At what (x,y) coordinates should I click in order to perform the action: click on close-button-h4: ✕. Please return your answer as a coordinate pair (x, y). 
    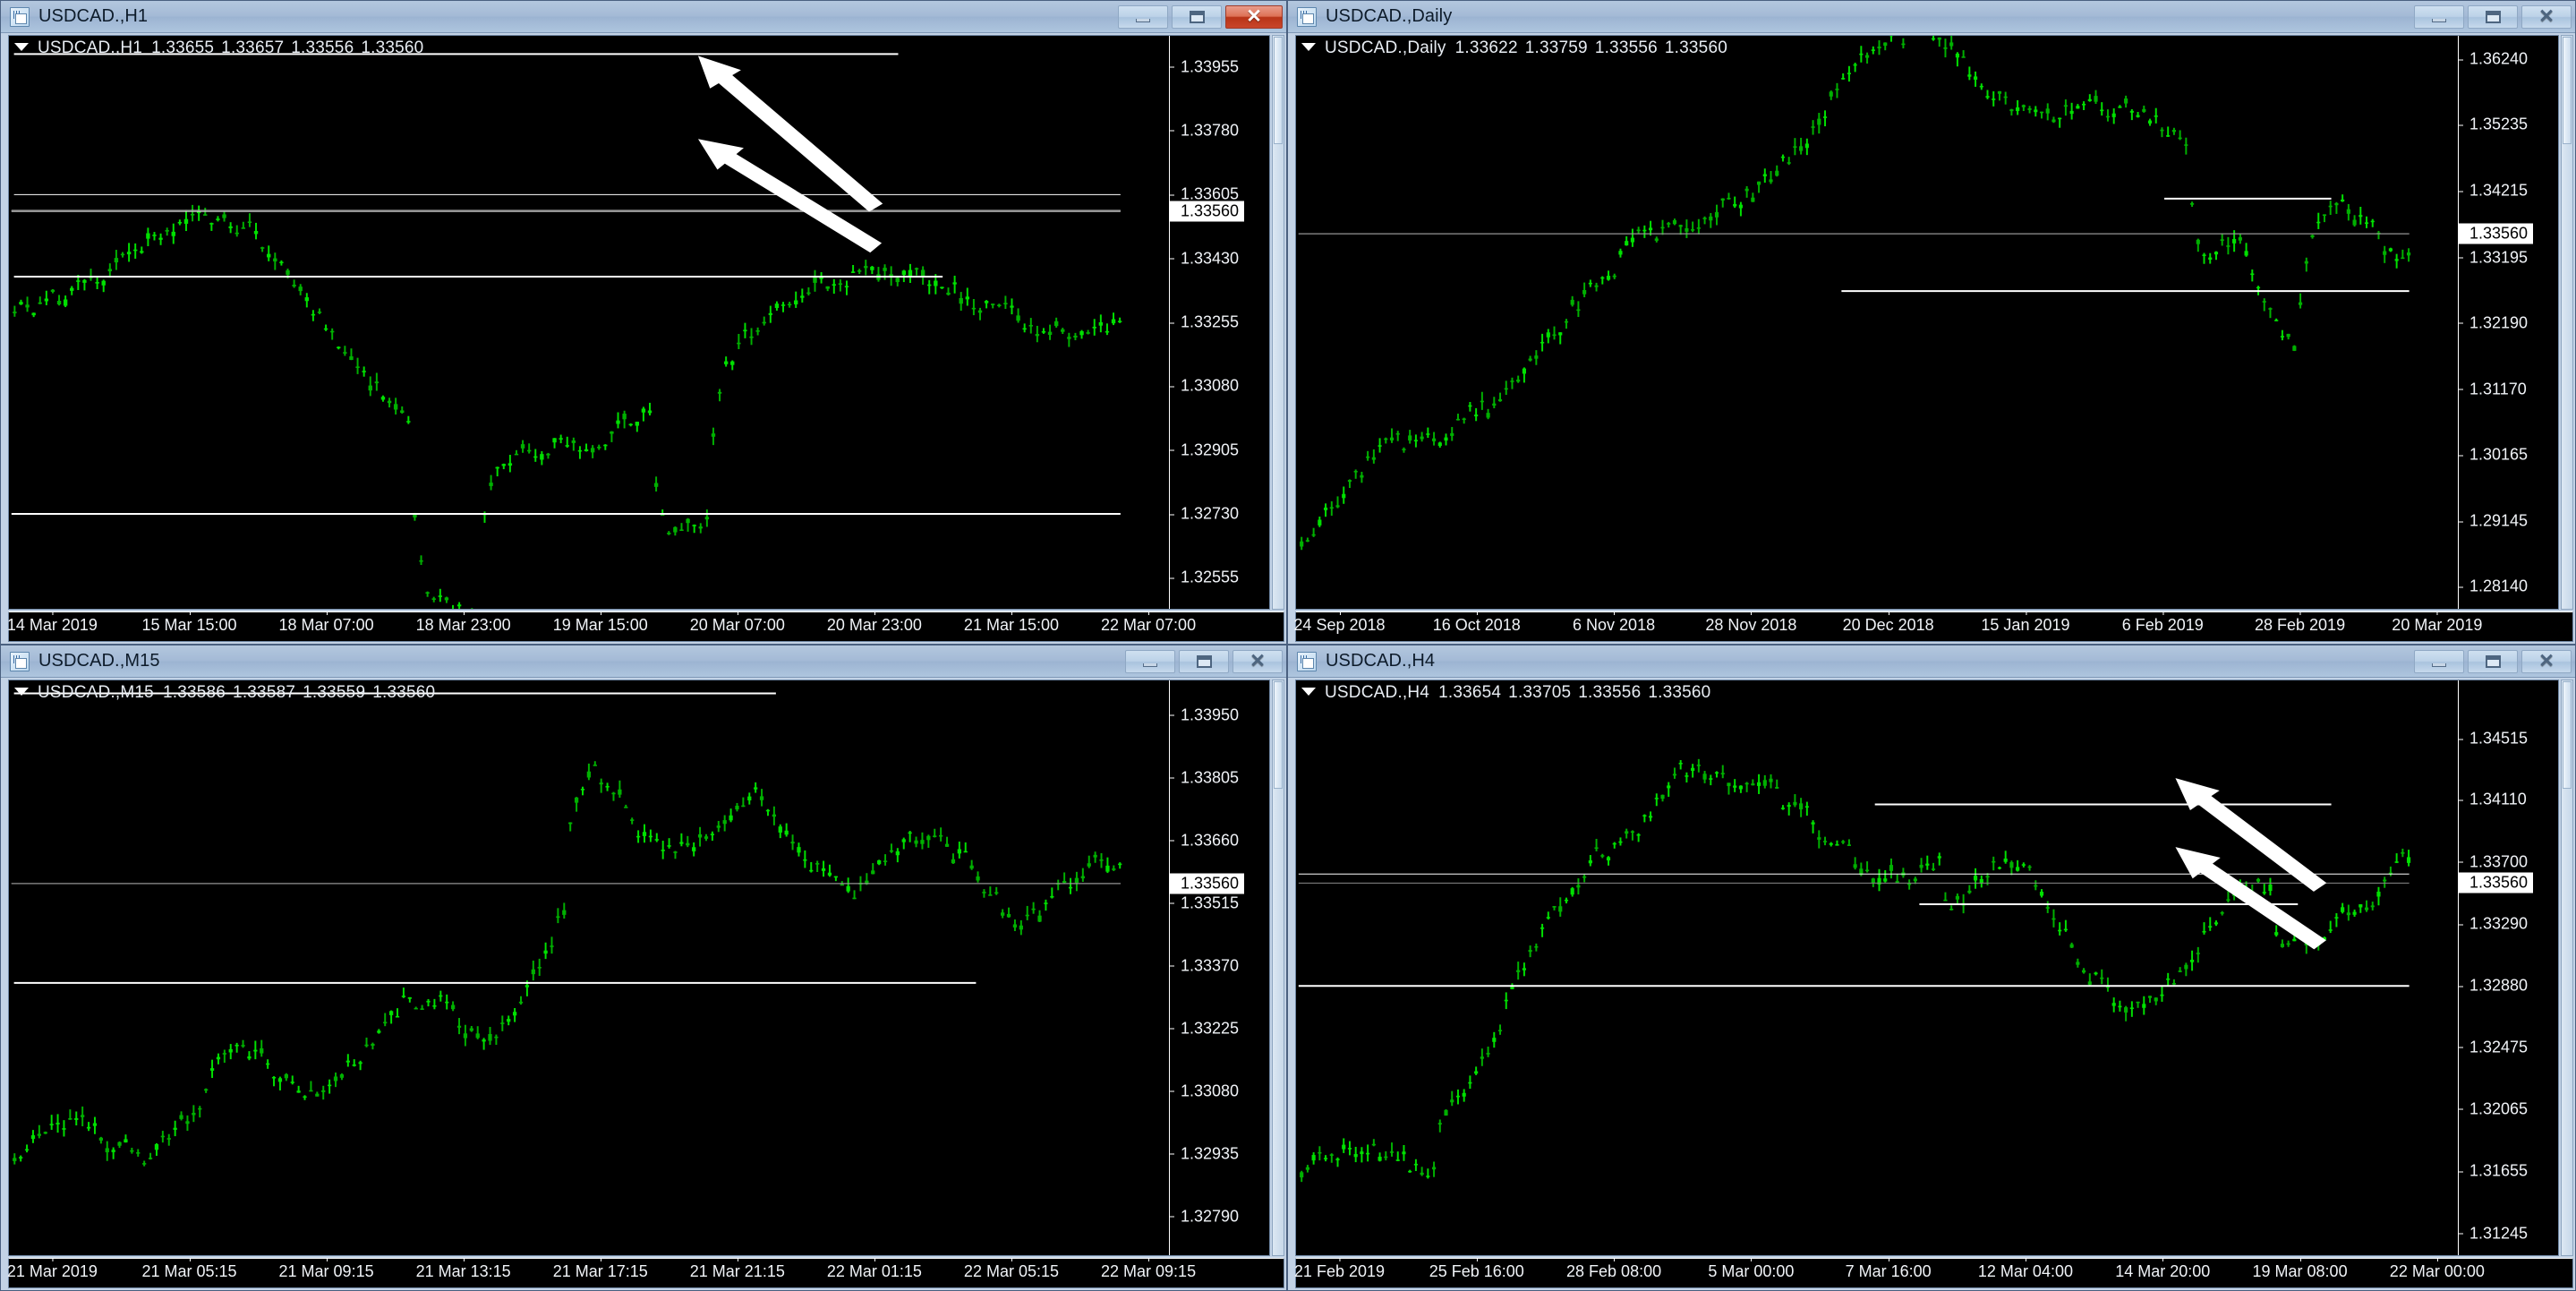
    Looking at the image, I should click on (2546, 661).